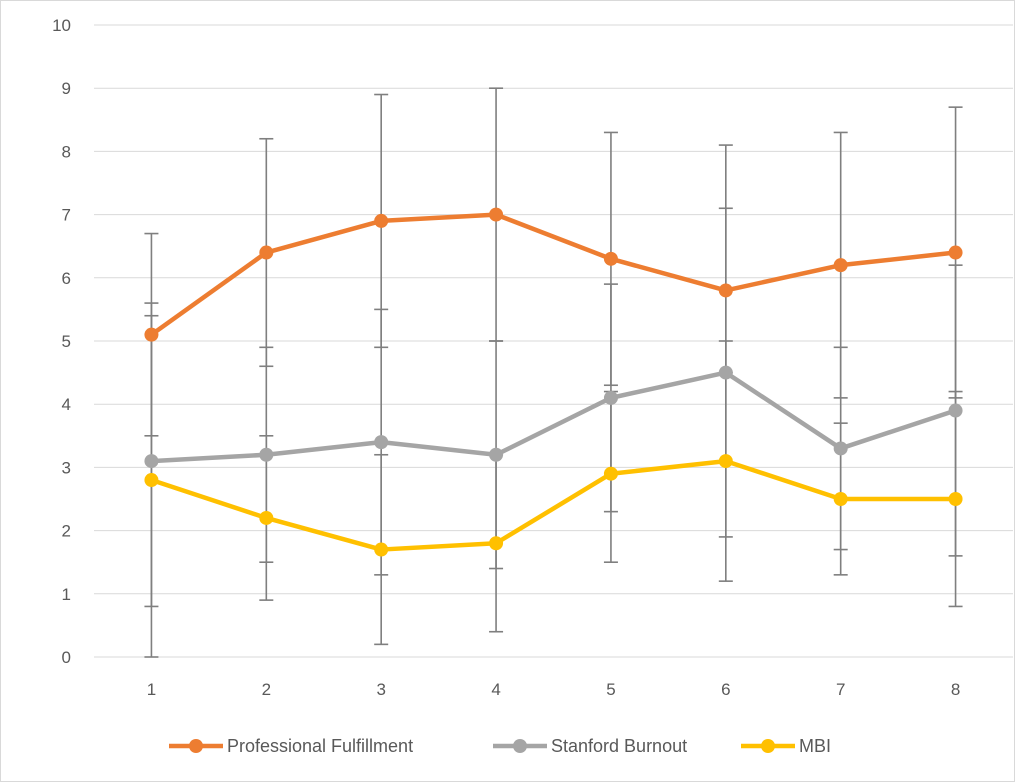 The width and height of the screenshot is (1015, 783). What do you see at coordinates (61, 25) in the screenshot?
I see `y-tick-label: 10` at bounding box center [61, 25].